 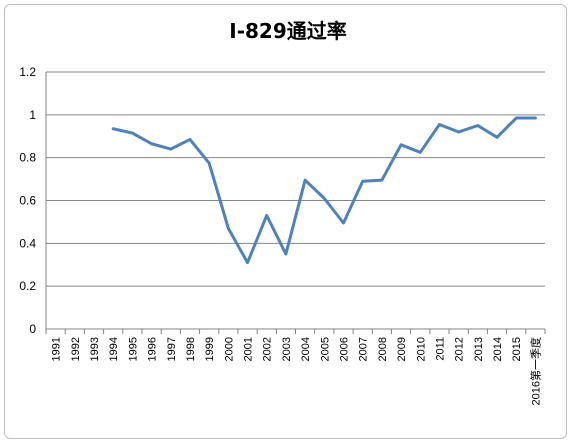 I want to click on chart-title: I-829通过率, so click(x=288, y=31).